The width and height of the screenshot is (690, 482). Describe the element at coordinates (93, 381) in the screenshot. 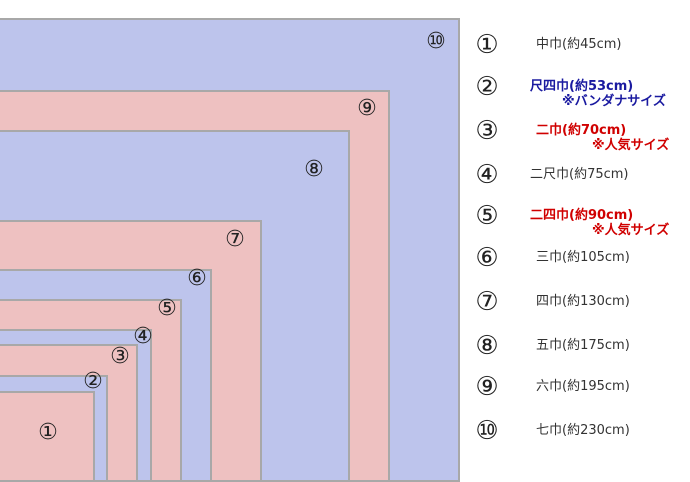

I see `square-number-2: ②` at that location.